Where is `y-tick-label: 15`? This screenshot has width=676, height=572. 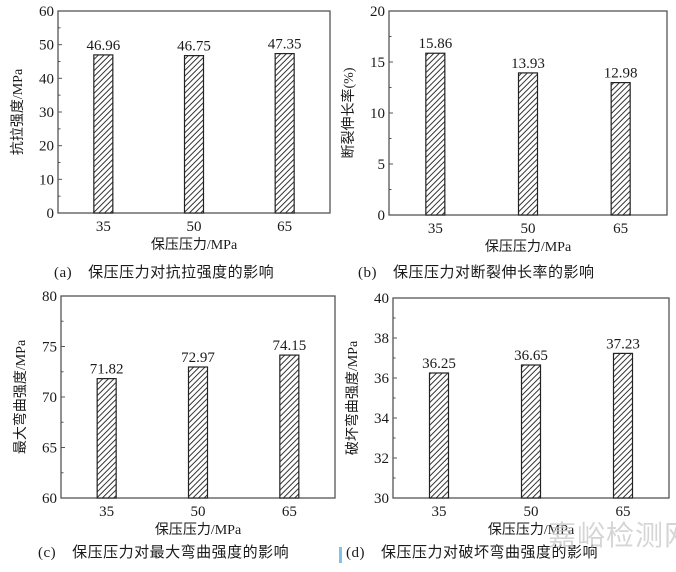
y-tick-label: 15 is located at coordinates (377, 63).